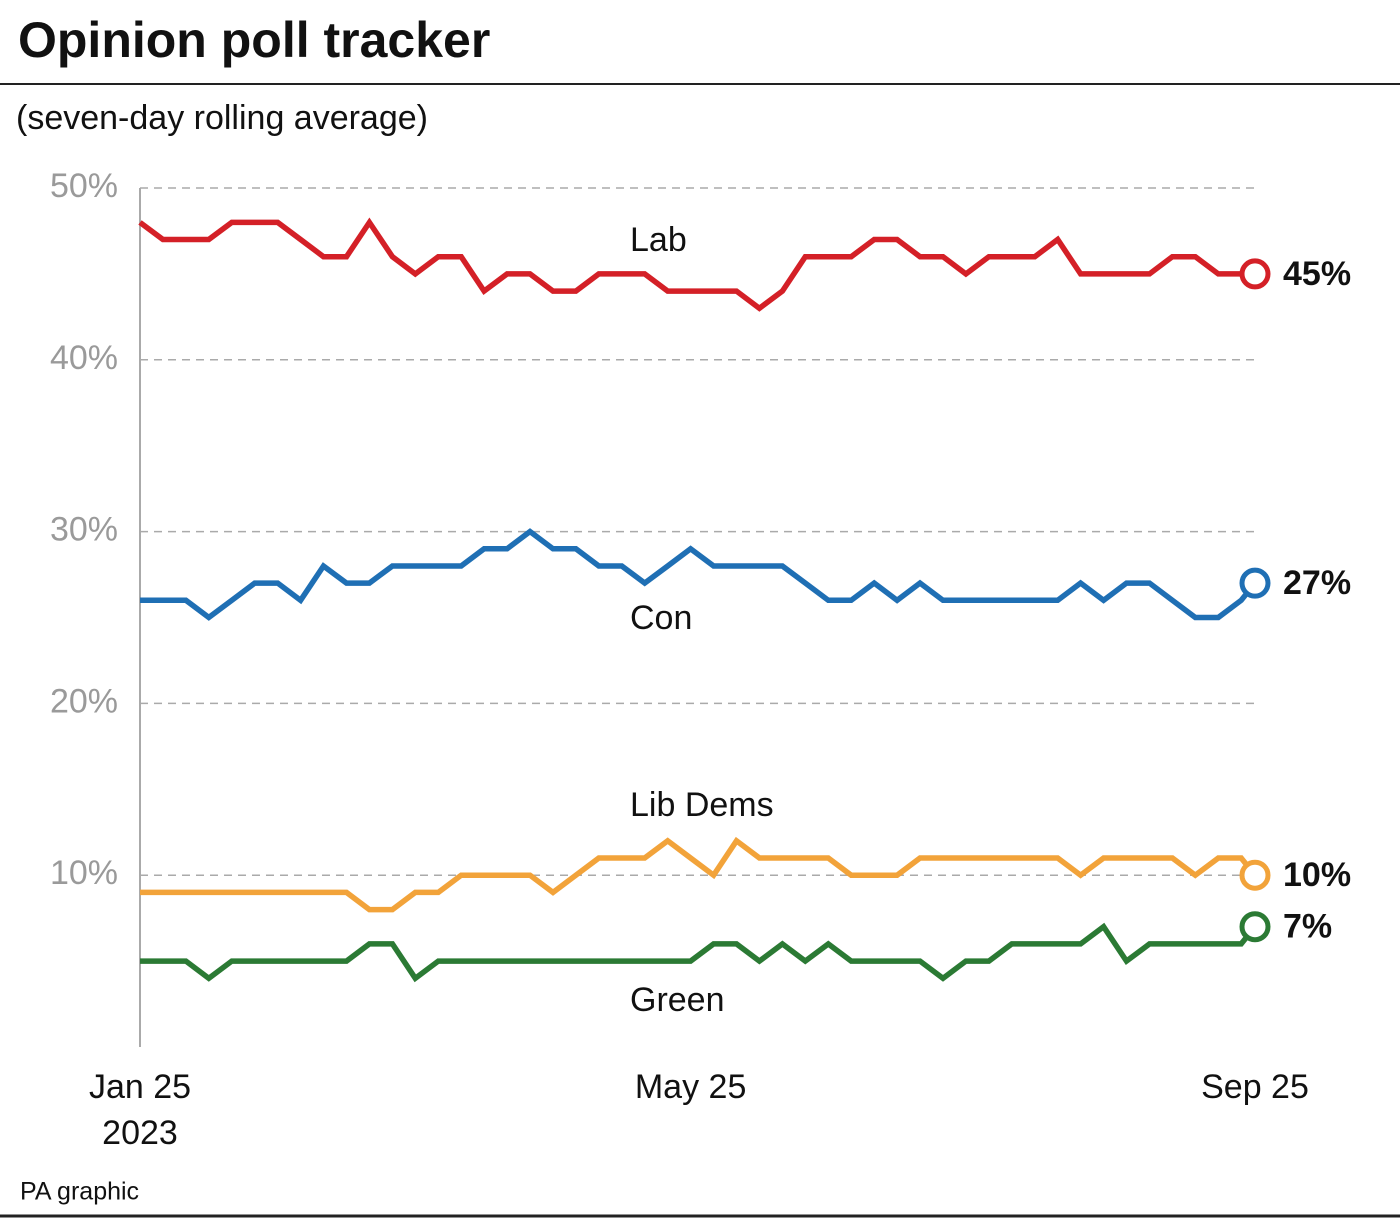 Image resolution: width=1400 pixels, height=1223 pixels. Describe the element at coordinates (690, 1087) in the screenshot. I see `x-tick-label: May 25` at that location.